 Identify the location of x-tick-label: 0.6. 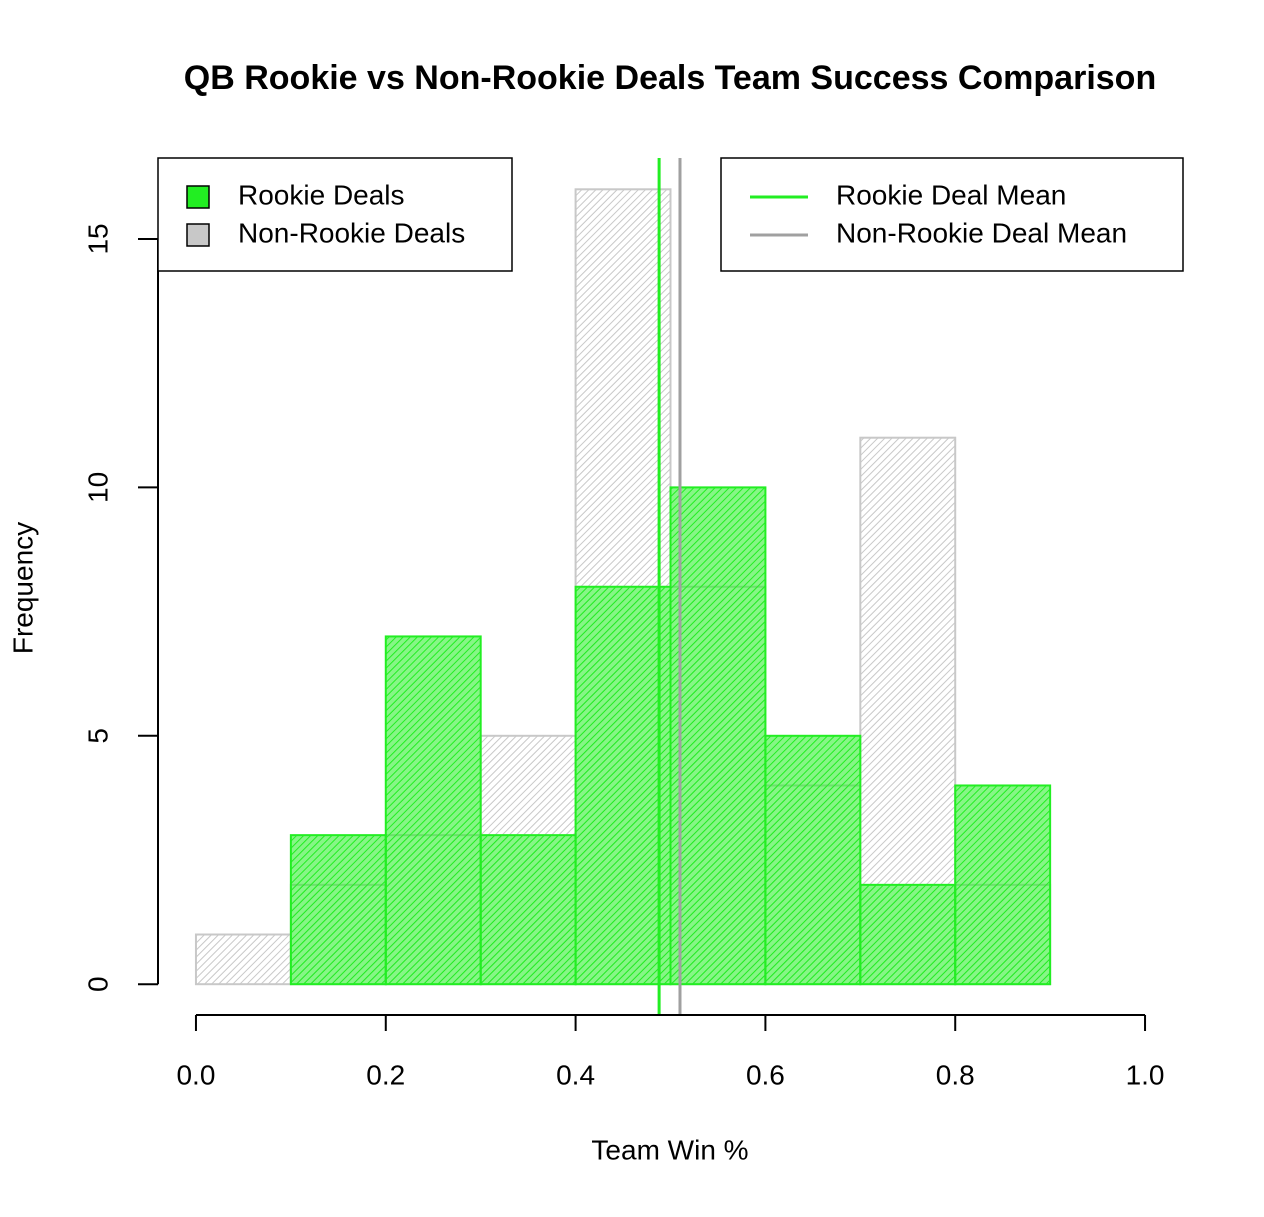
(765, 1074).